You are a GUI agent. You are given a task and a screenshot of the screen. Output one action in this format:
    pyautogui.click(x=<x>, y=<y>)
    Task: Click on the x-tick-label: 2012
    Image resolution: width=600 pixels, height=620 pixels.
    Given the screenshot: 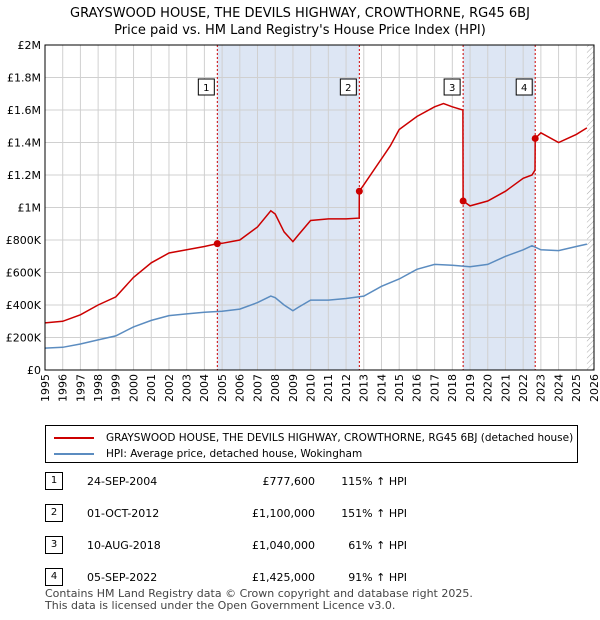 What is the action you would take?
    pyautogui.click(x=346, y=388)
    